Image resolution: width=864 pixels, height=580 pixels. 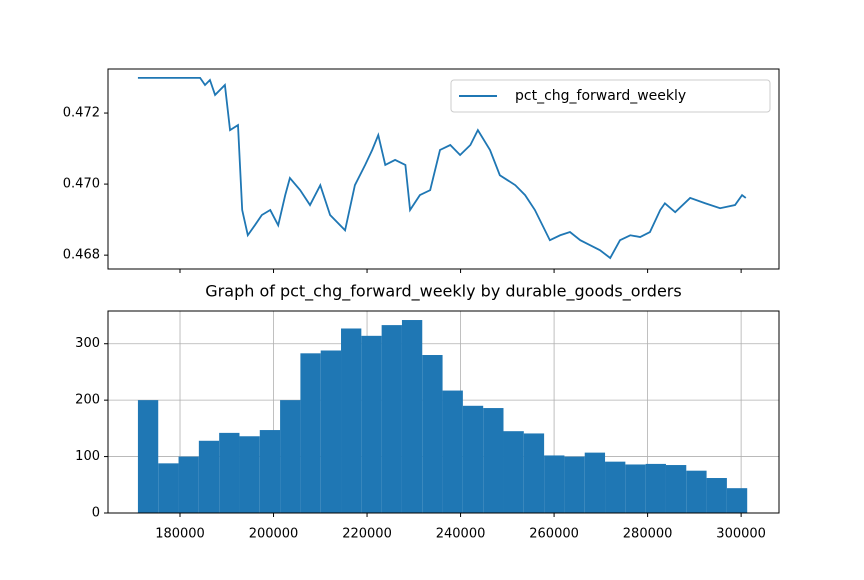 What do you see at coordinates (461, 534) in the screenshot?
I see `x-tick-label: 240000` at bounding box center [461, 534].